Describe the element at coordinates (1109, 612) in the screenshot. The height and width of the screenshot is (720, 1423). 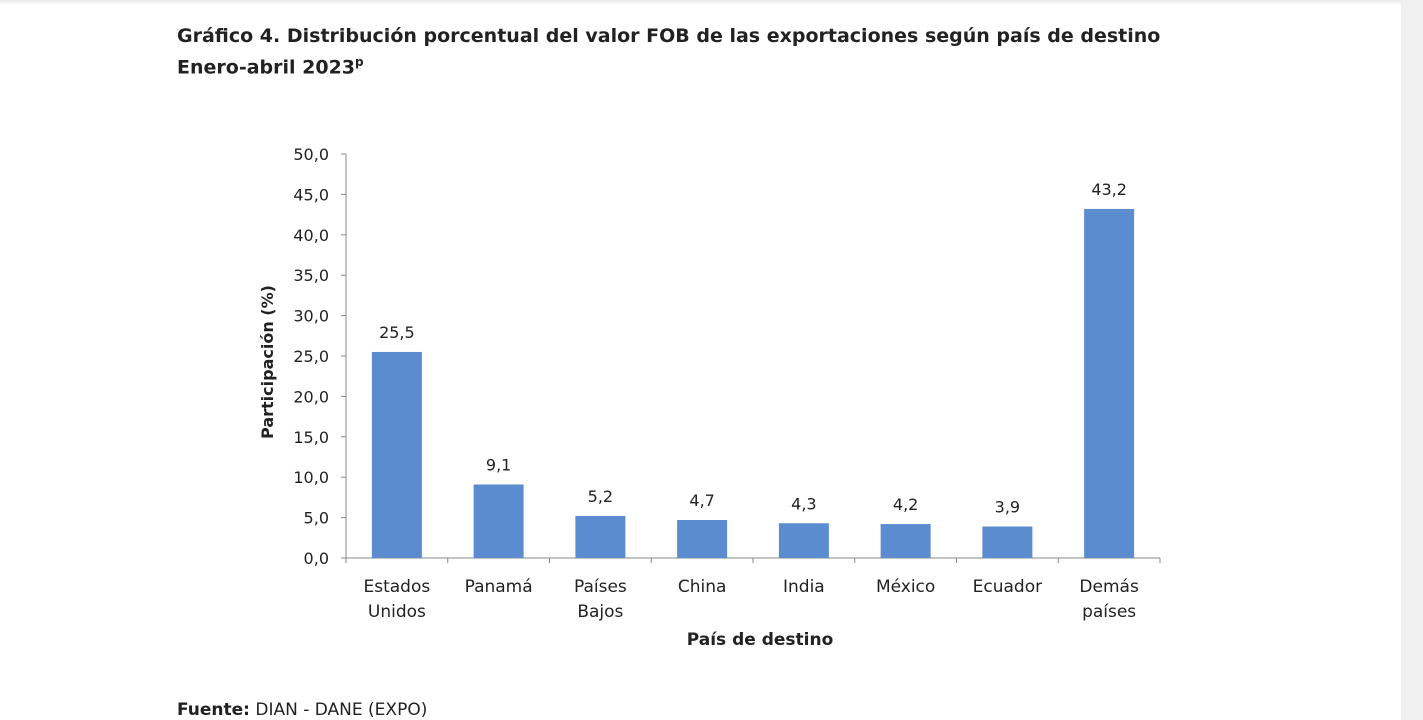
I see `x-tick-label: países` at that location.